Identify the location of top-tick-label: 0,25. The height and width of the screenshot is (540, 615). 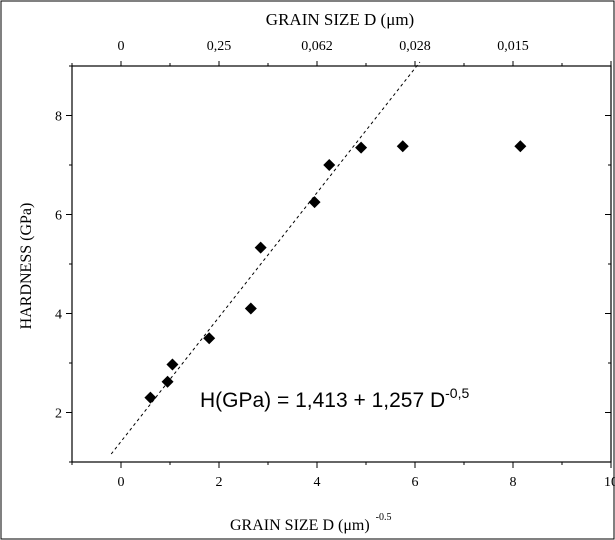
(219, 46).